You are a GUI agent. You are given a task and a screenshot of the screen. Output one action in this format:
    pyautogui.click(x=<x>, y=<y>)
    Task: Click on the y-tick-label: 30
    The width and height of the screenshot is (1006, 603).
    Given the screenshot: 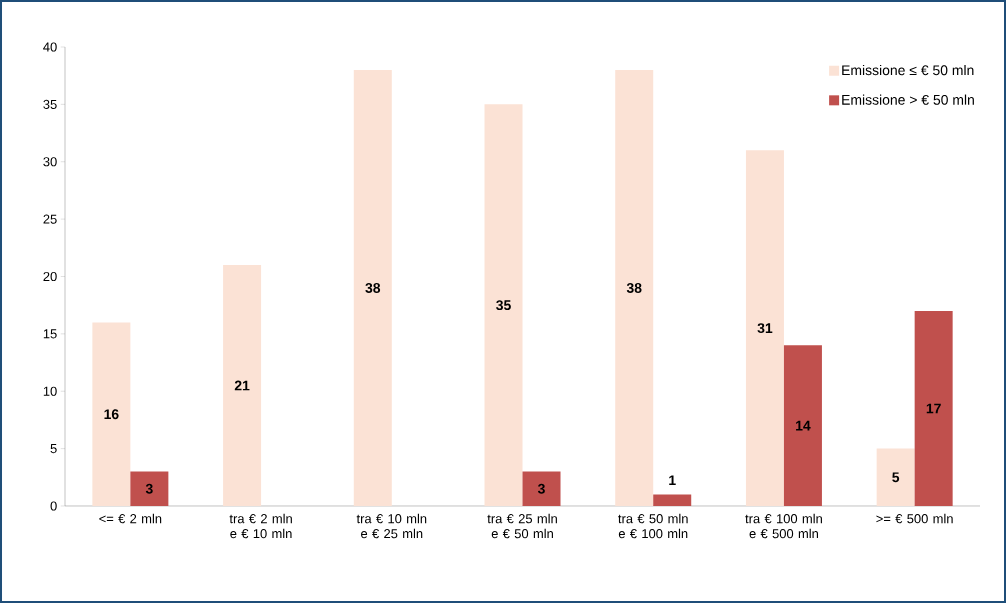 What is the action you would take?
    pyautogui.click(x=50, y=162)
    